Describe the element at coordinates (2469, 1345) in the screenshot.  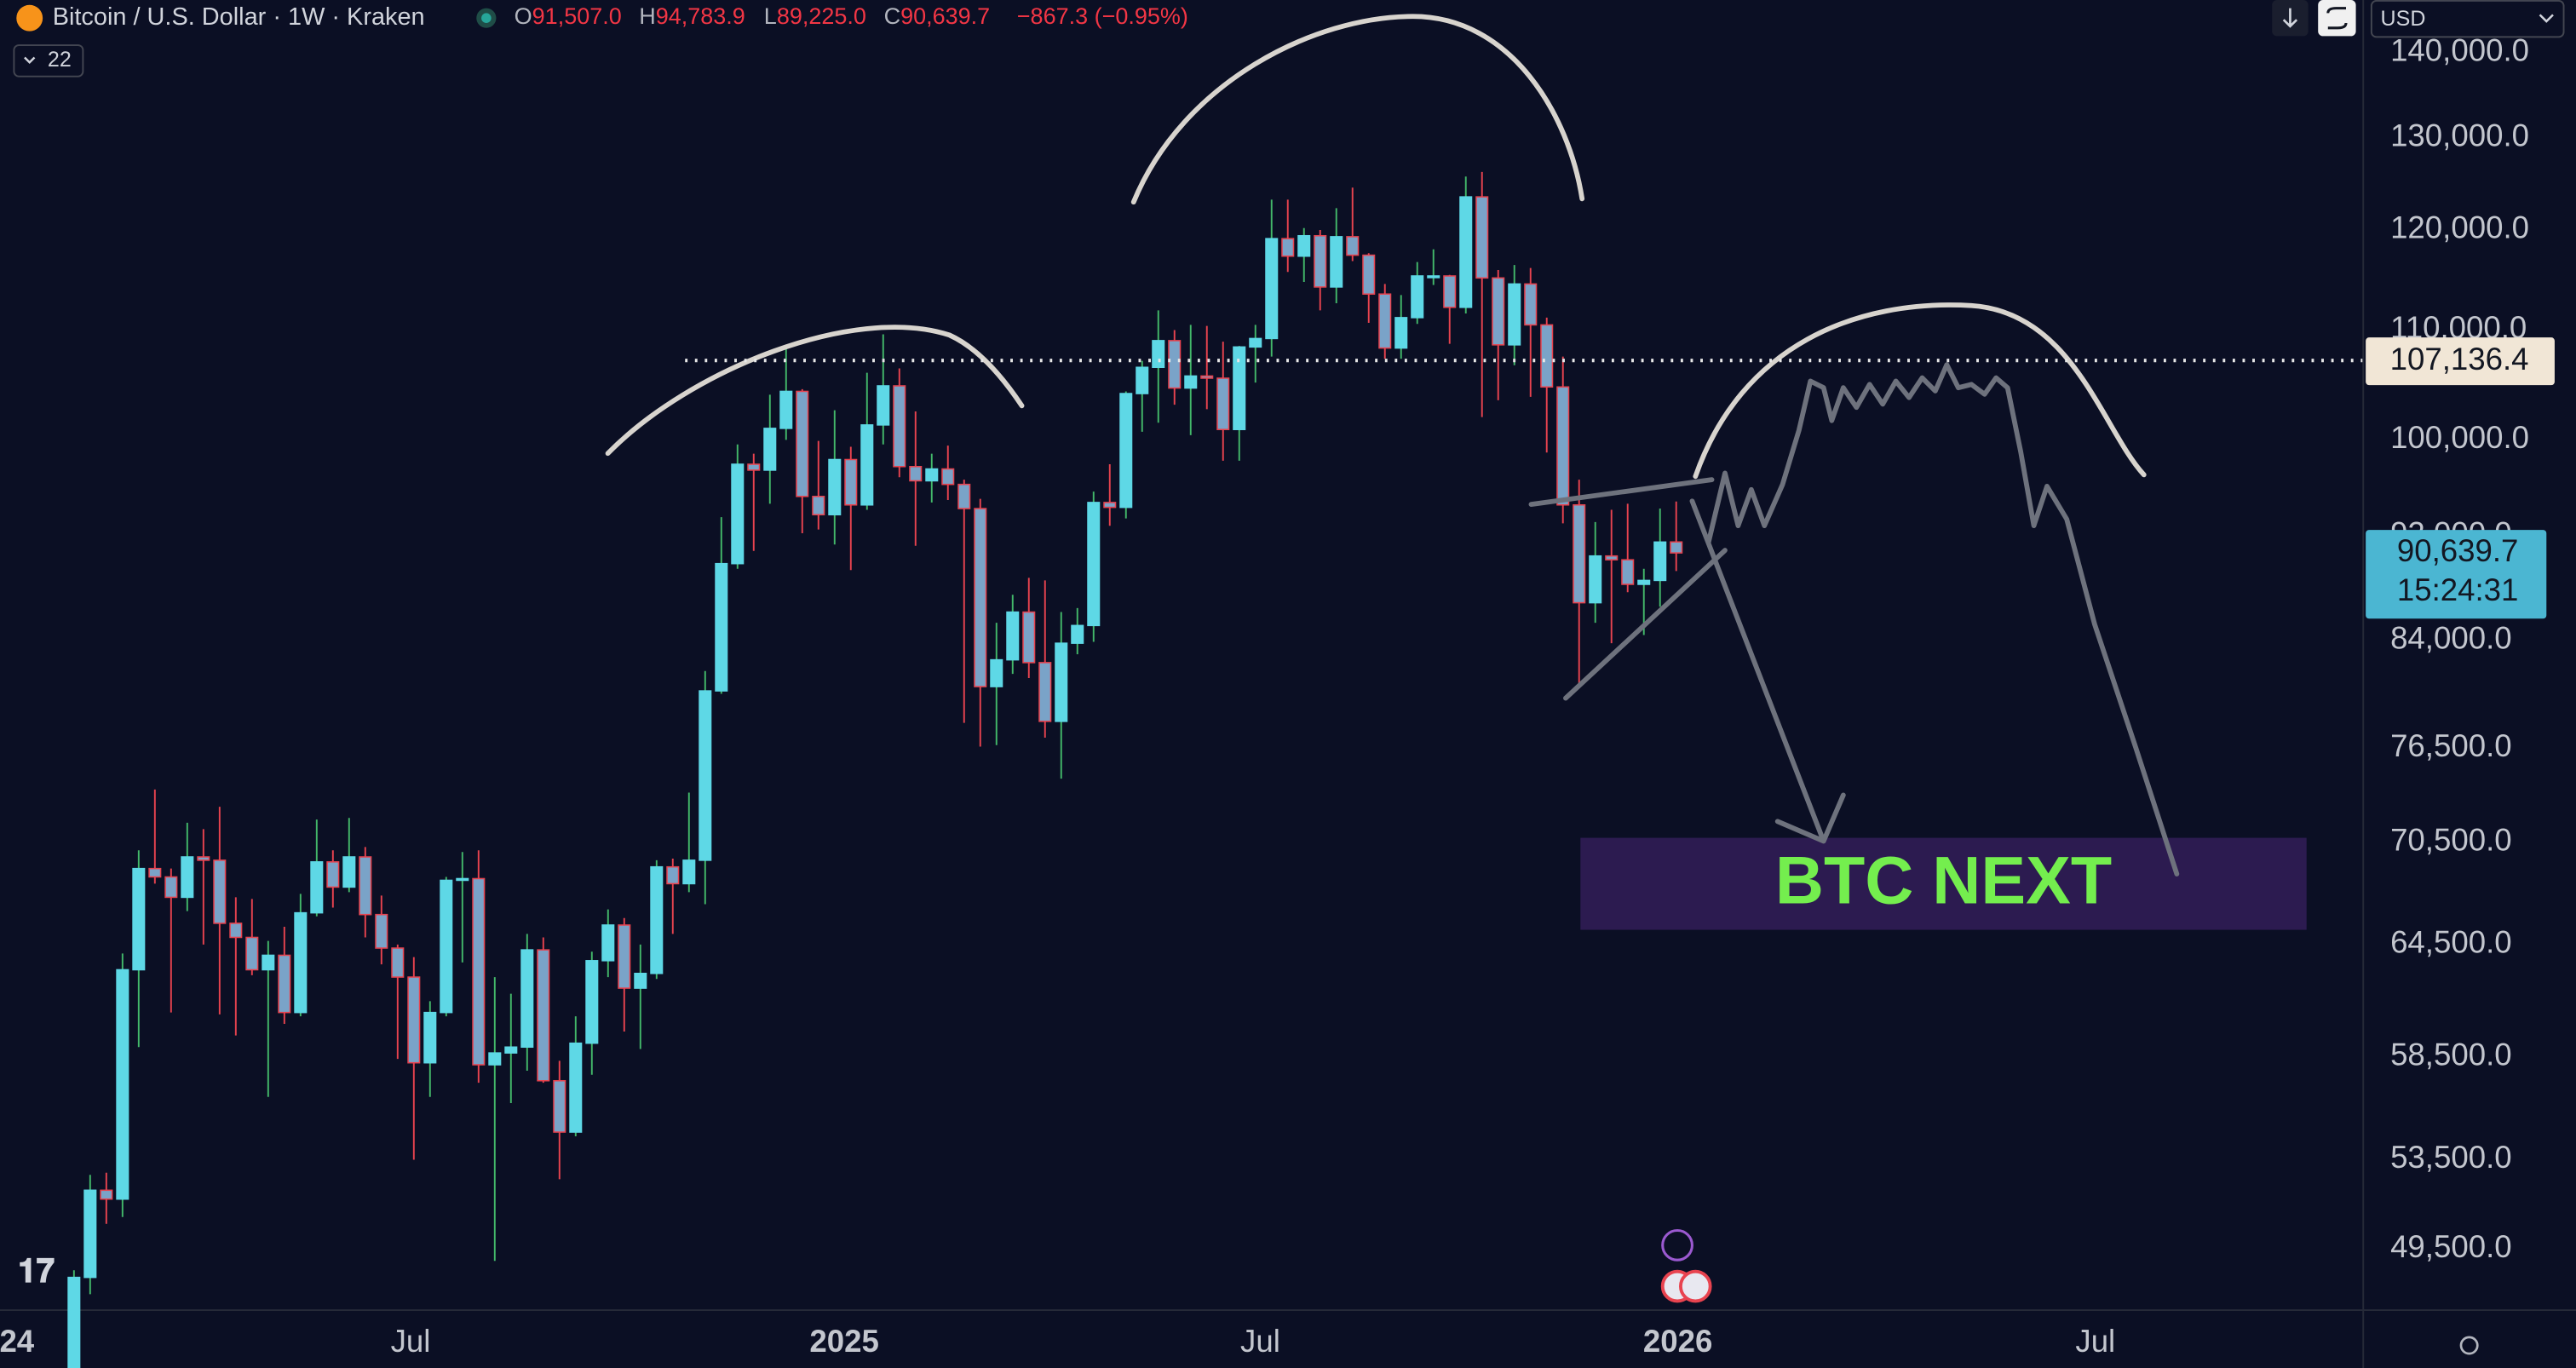
I see `settings-icon` at that location.